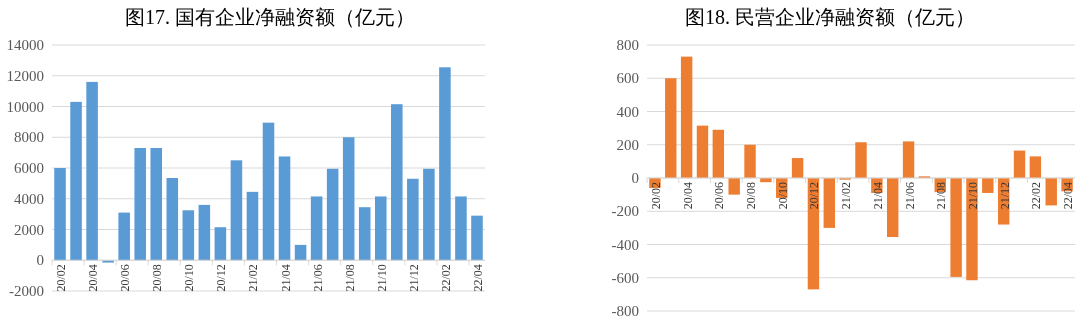 The image size is (1080, 330). Describe the element at coordinates (29, 137) in the screenshot. I see `y-tick-label: 8000` at that location.